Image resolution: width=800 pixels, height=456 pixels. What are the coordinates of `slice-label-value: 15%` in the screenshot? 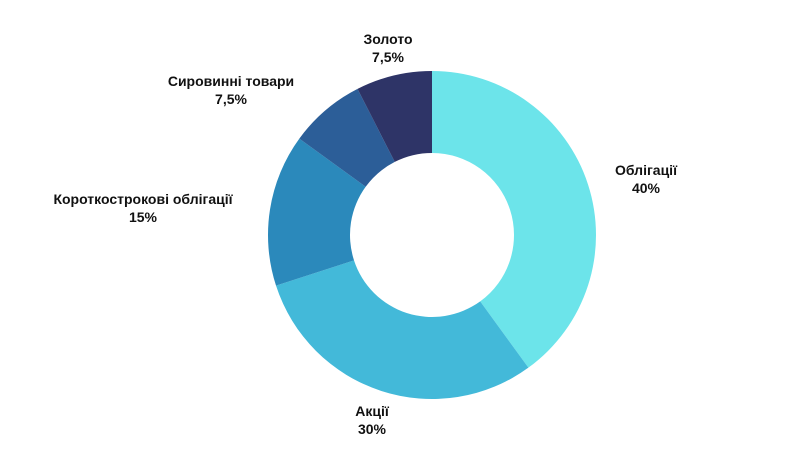 It's located at (143, 217).